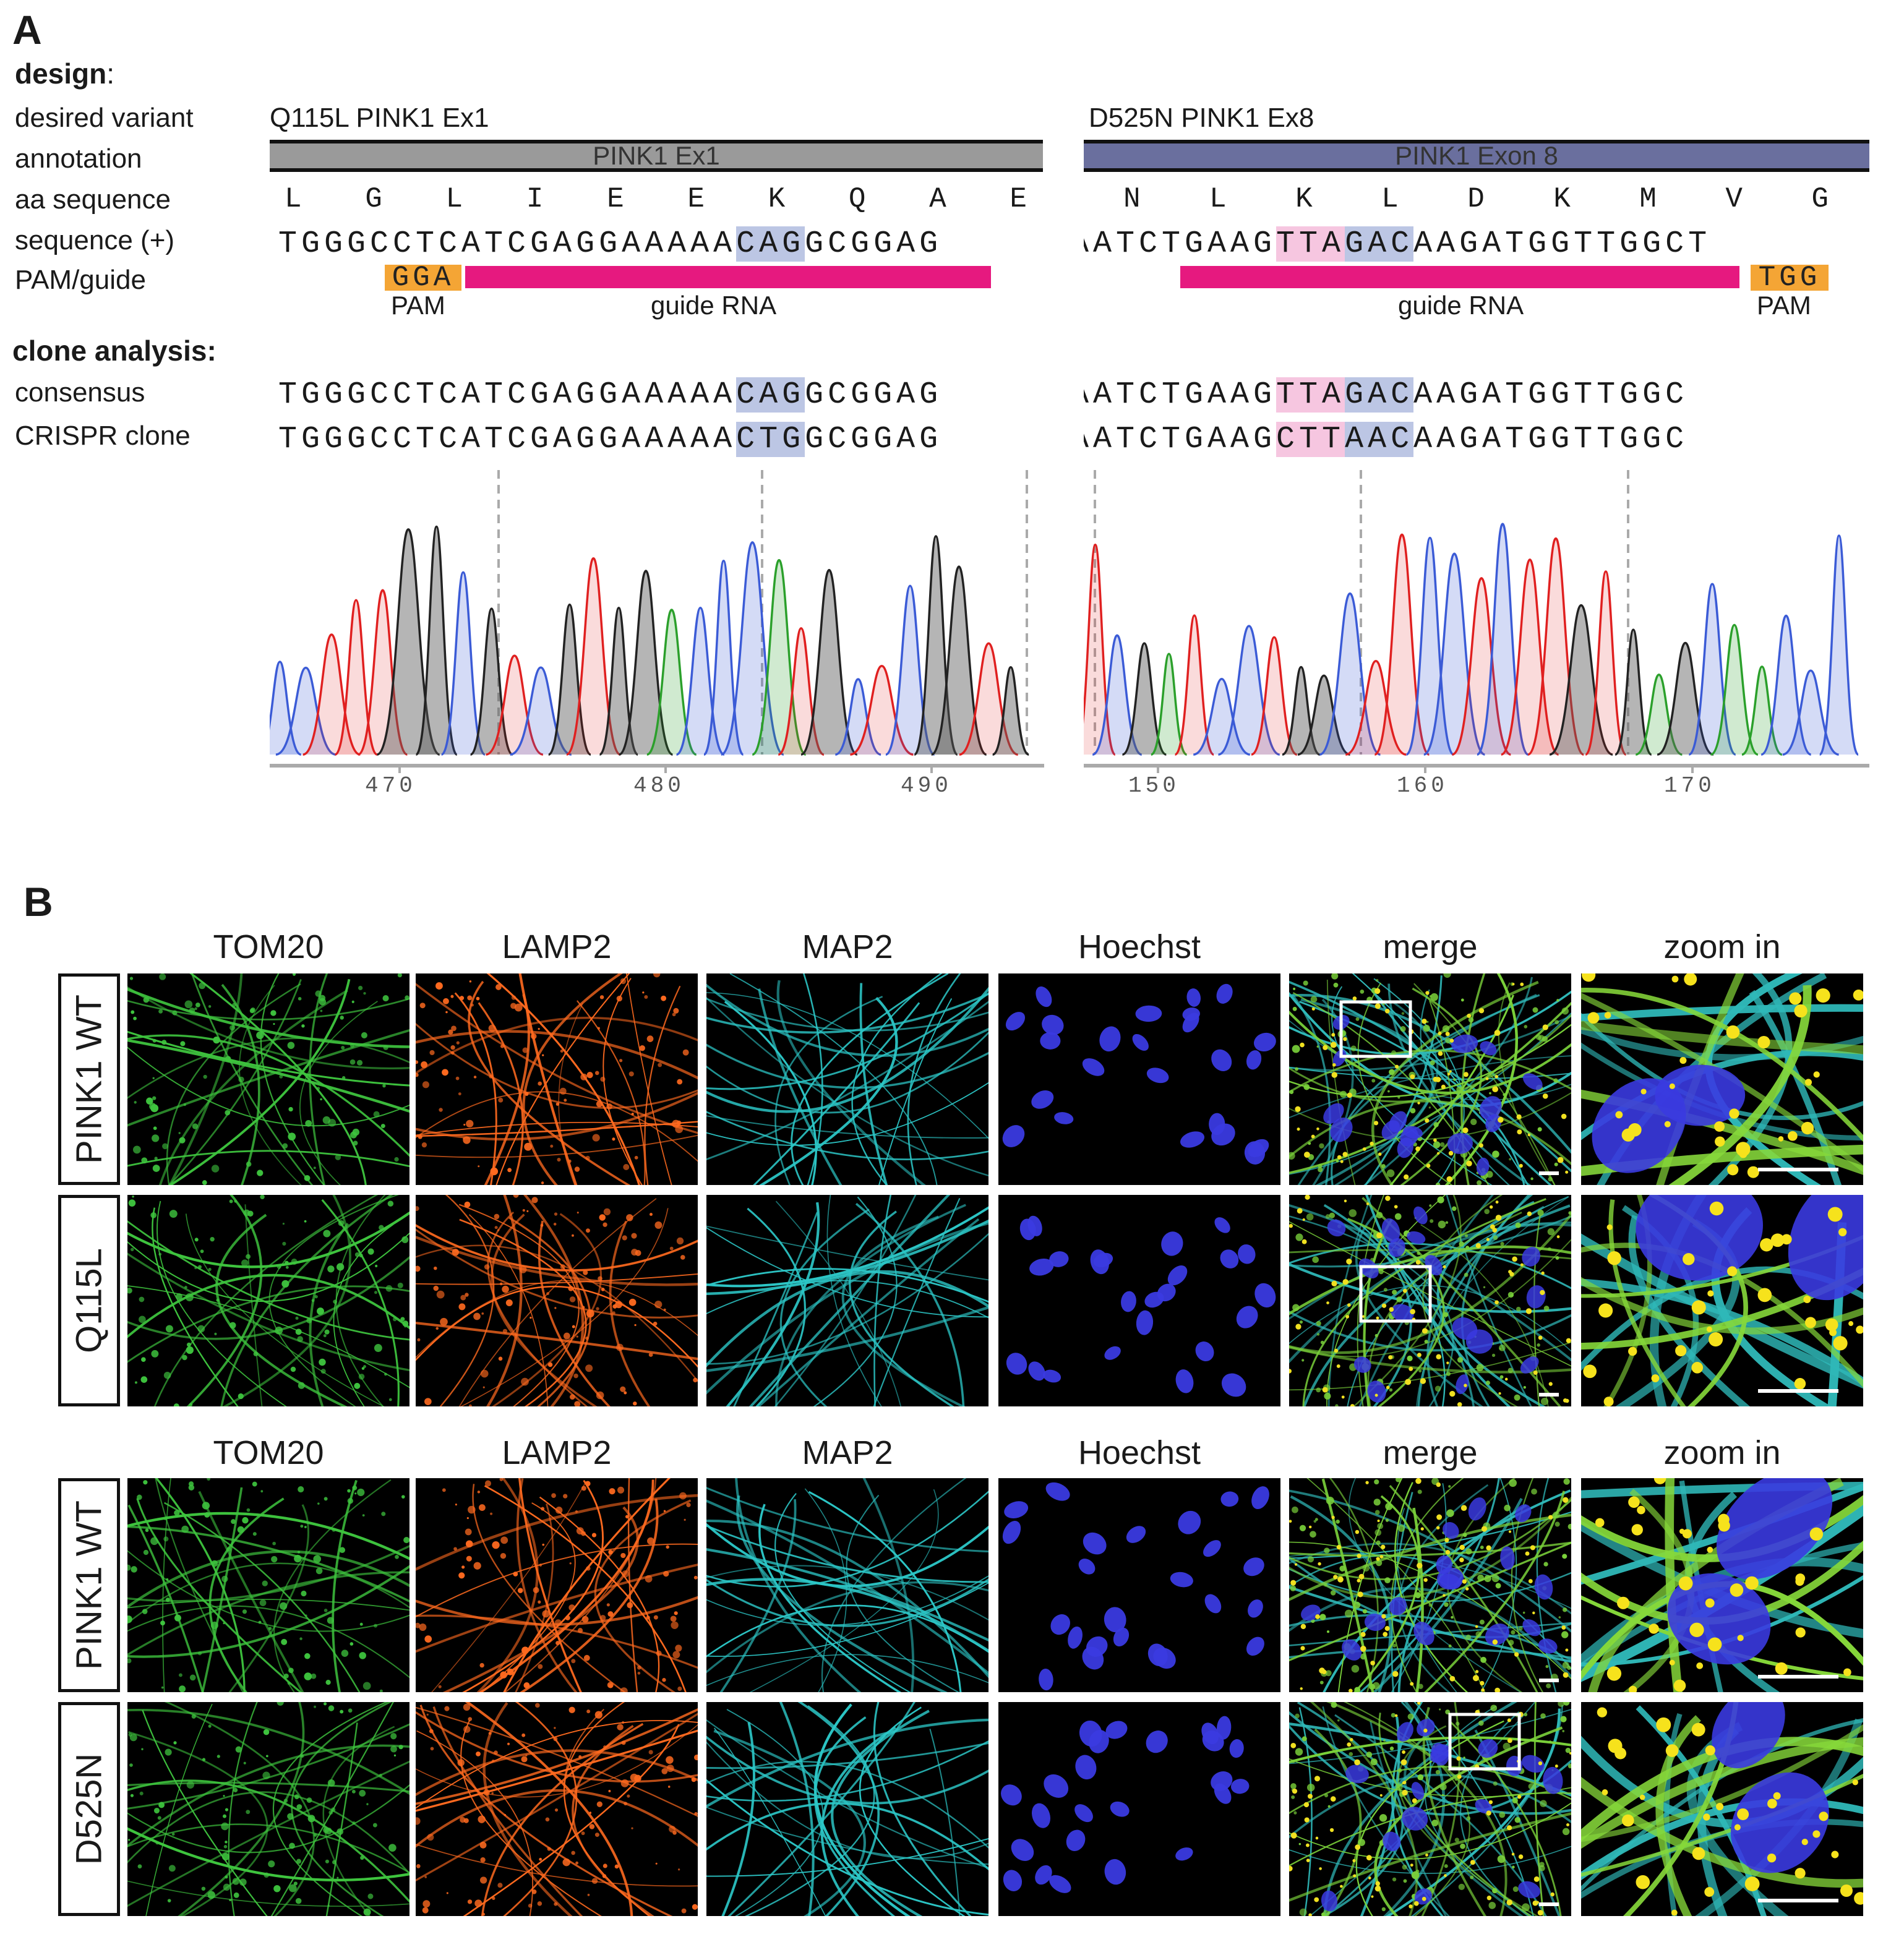 The width and height of the screenshot is (1904, 1955). Describe the element at coordinates (89, 1809) in the screenshot. I see `row-label-box: D525N` at that location.